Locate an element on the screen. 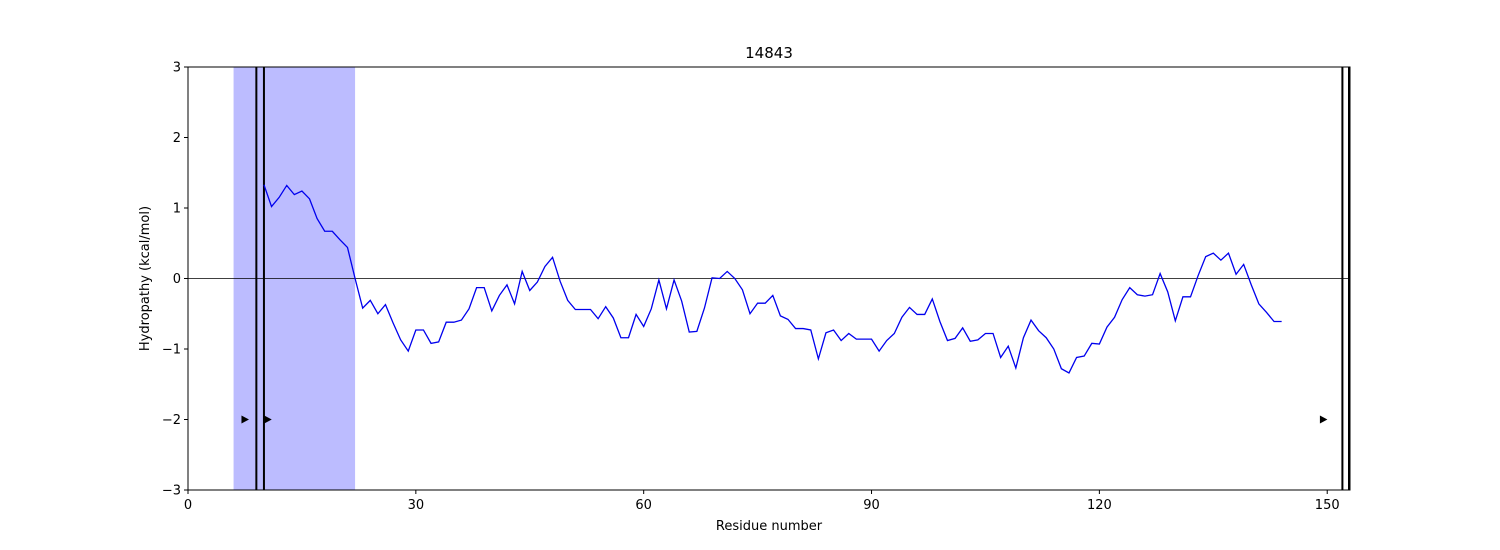 The height and width of the screenshot is (550, 1500). x-tick-label: 150 is located at coordinates (1327, 505).